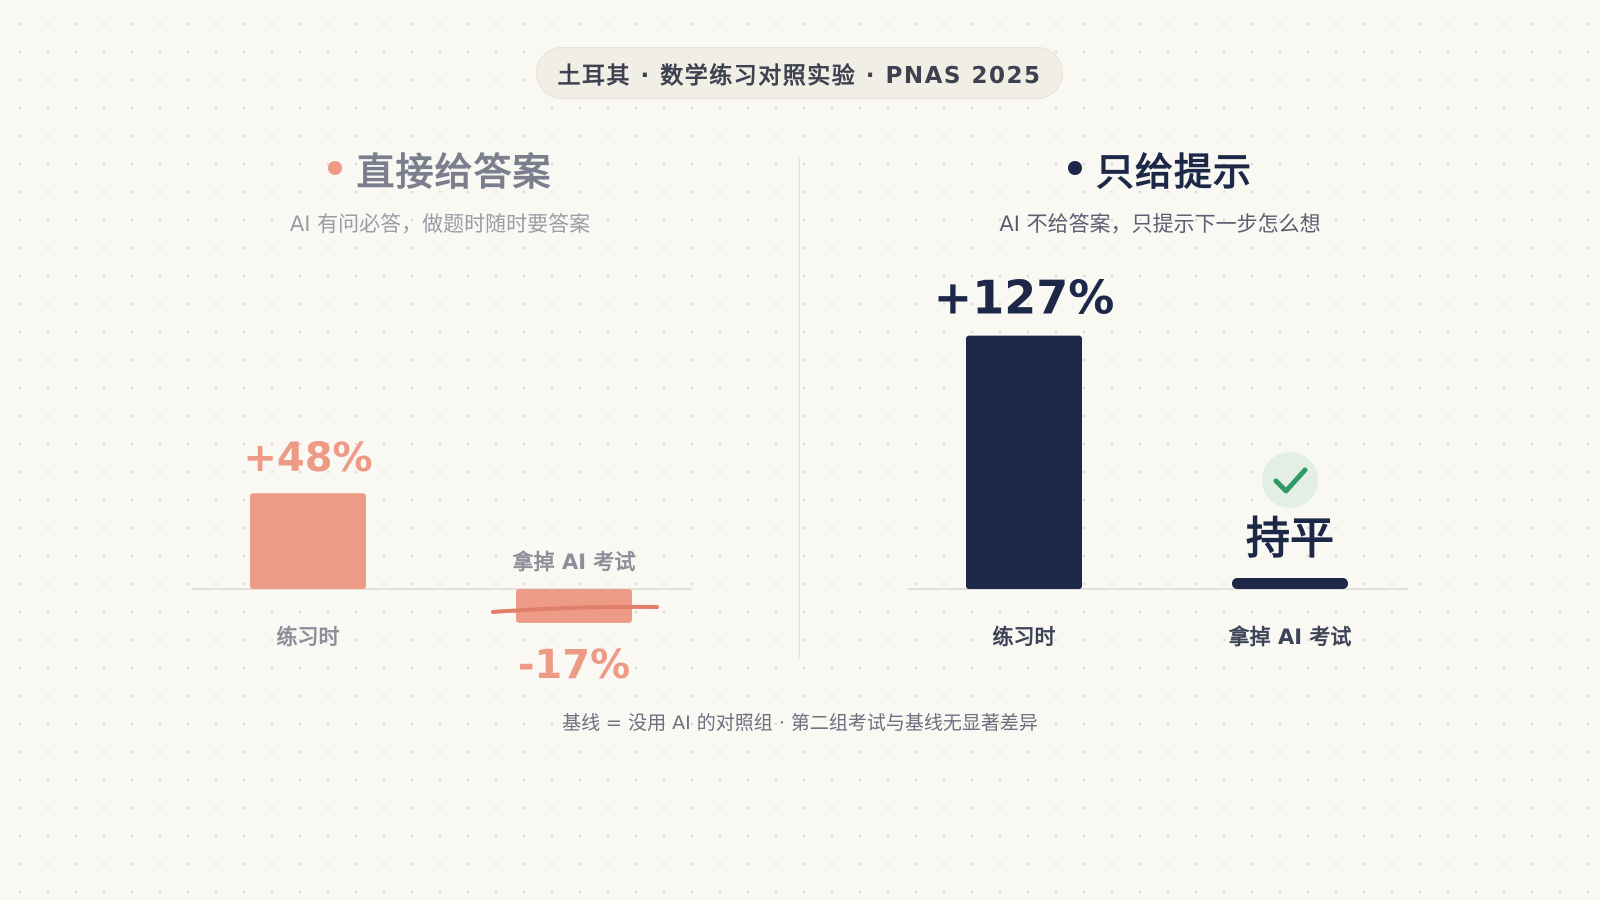 The height and width of the screenshot is (900, 1600). I want to click on panel-divider, so click(799, 408).